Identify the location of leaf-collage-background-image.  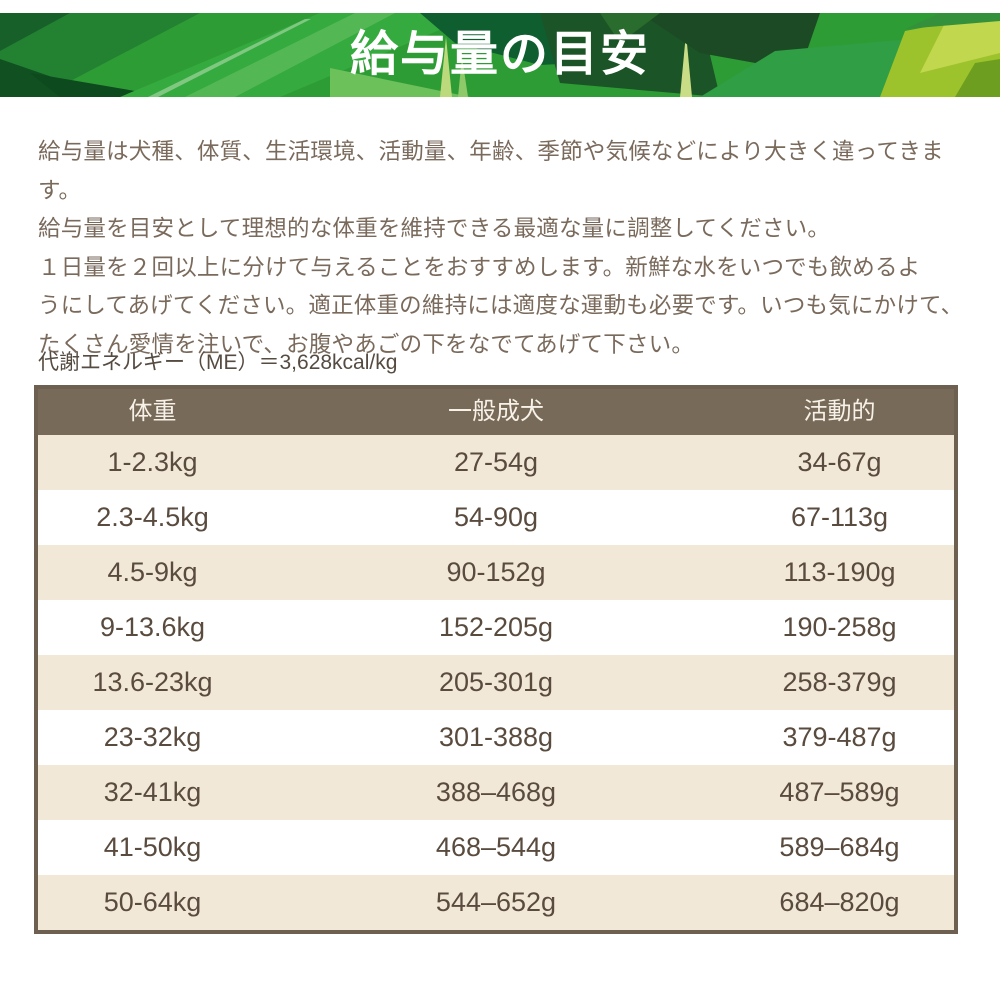
(500, 55).